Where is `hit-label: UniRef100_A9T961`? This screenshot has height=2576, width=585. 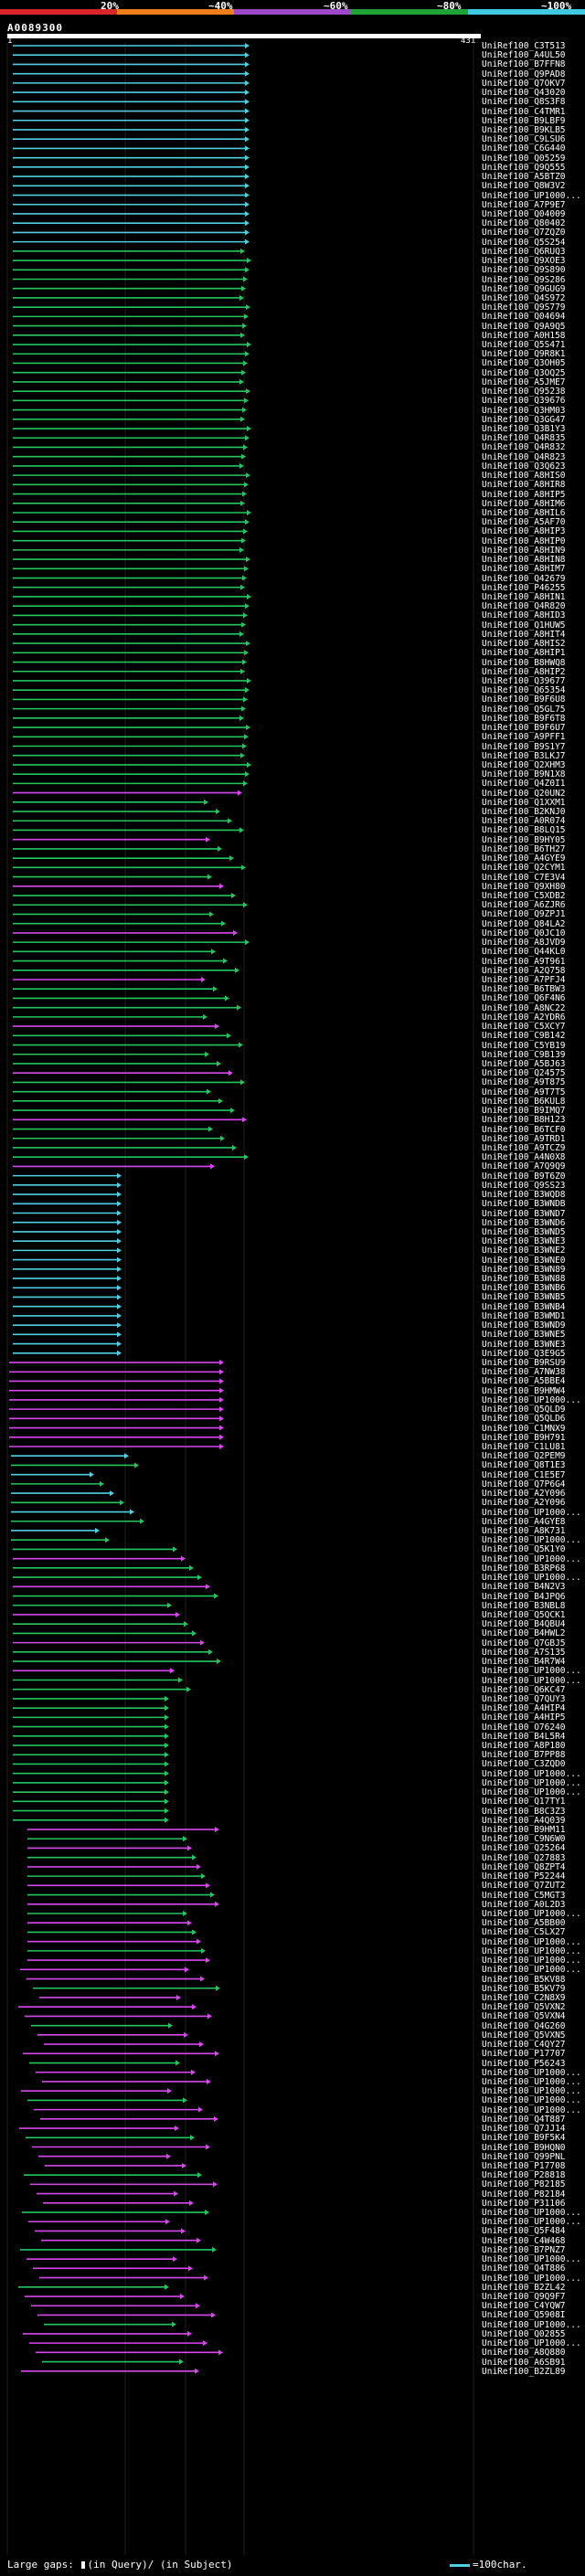 hit-label: UniRef100_A9T961 is located at coordinates (524, 961).